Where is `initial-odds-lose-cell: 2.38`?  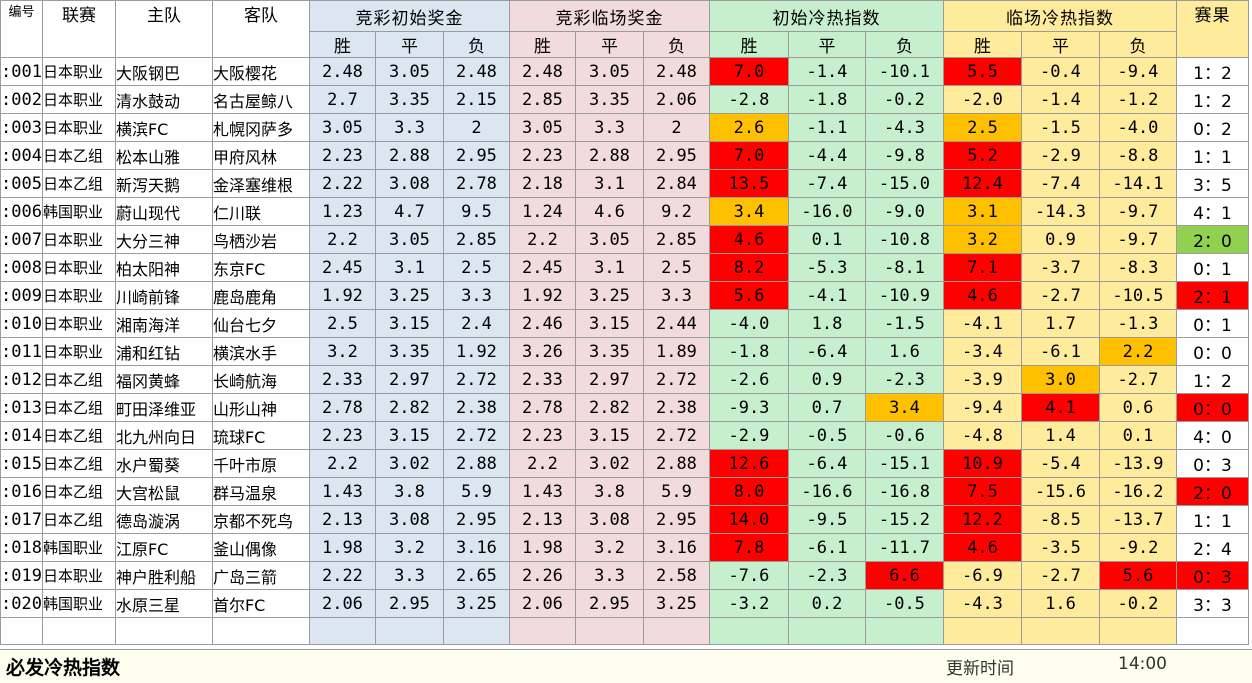
initial-odds-lose-cell: 2.38 is located at coordinates (476, 407).